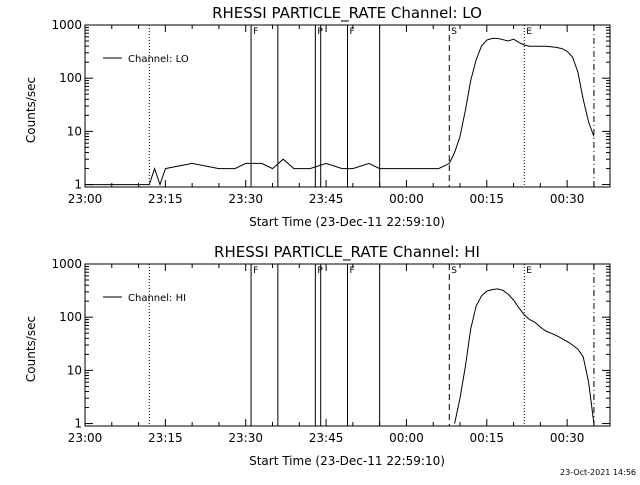  Describe the element at coordinates (406, 438) in the screenshot. I see `panel-hi-xtick-label: 00:00` at that location.